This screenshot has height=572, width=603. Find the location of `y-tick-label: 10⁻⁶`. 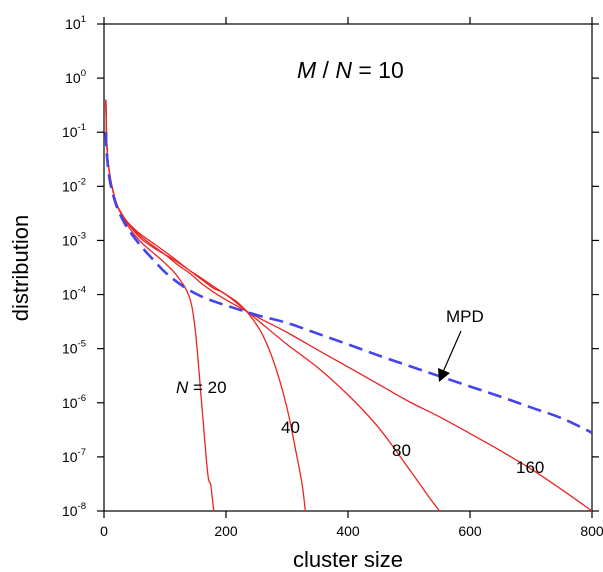

y-tick-label: 10⁻⁶ is located at coordinates (74, 402).